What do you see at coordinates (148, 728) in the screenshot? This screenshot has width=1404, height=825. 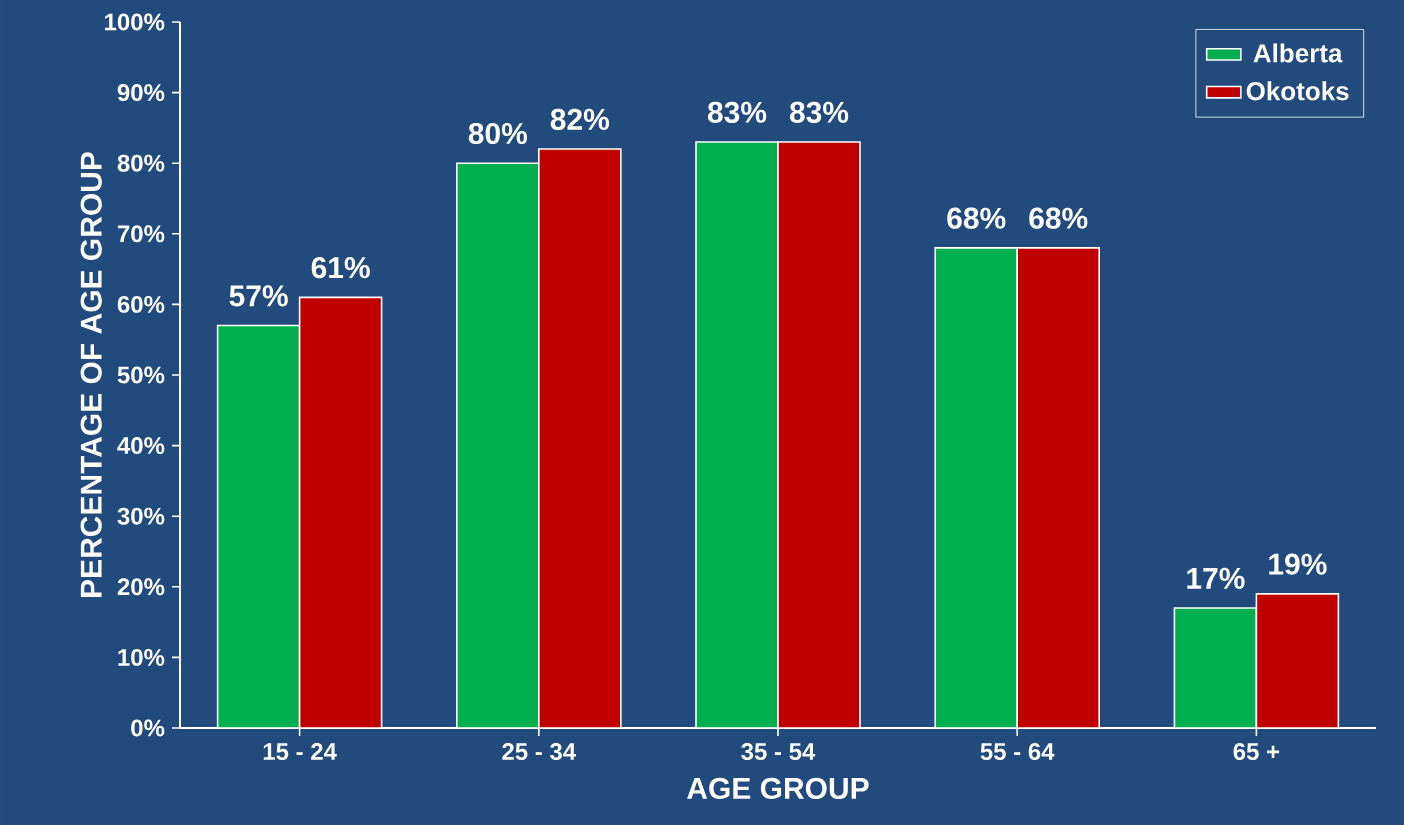 I see `y-tick-label: 0%` at bounding box center [148, 728].